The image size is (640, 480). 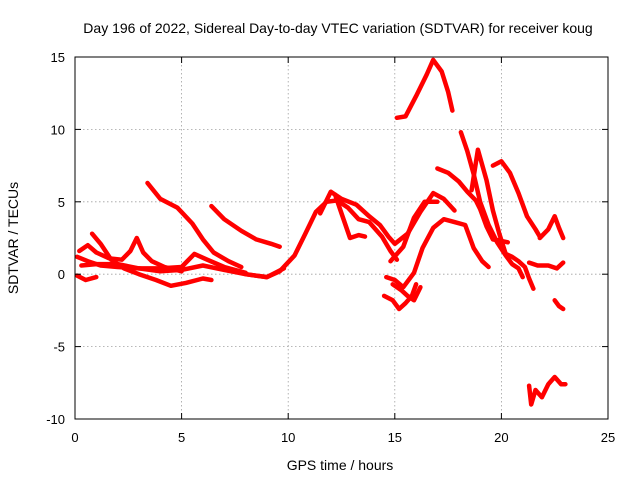 I want to click on y-tick-label: 5, so click(x=61, y=202).